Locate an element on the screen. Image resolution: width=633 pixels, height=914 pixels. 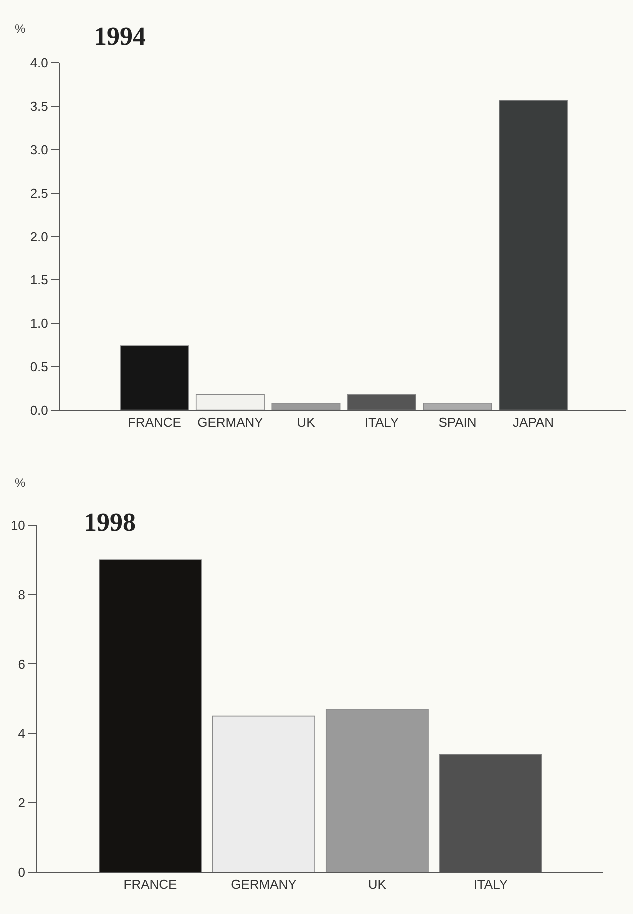
y-tick-label: 2.5 is located at coordinates (39, 193).